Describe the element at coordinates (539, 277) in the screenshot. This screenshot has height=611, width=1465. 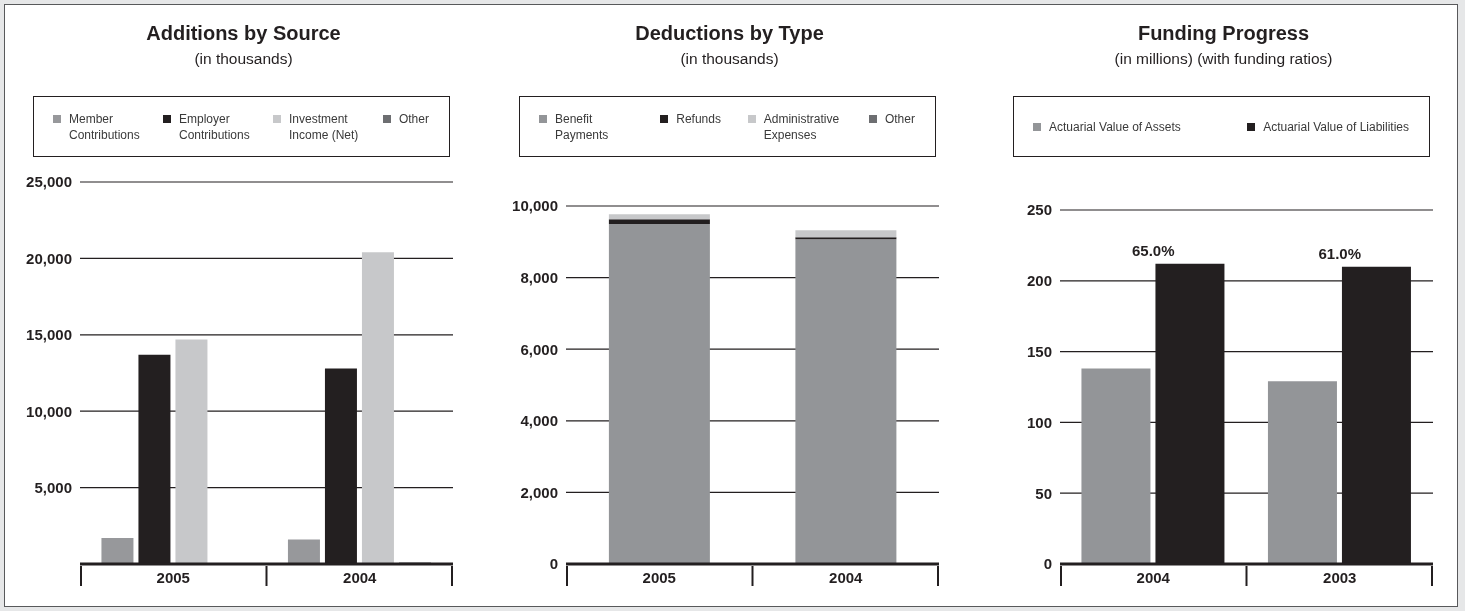
I see `y-tick-label: 8,000` at that location.